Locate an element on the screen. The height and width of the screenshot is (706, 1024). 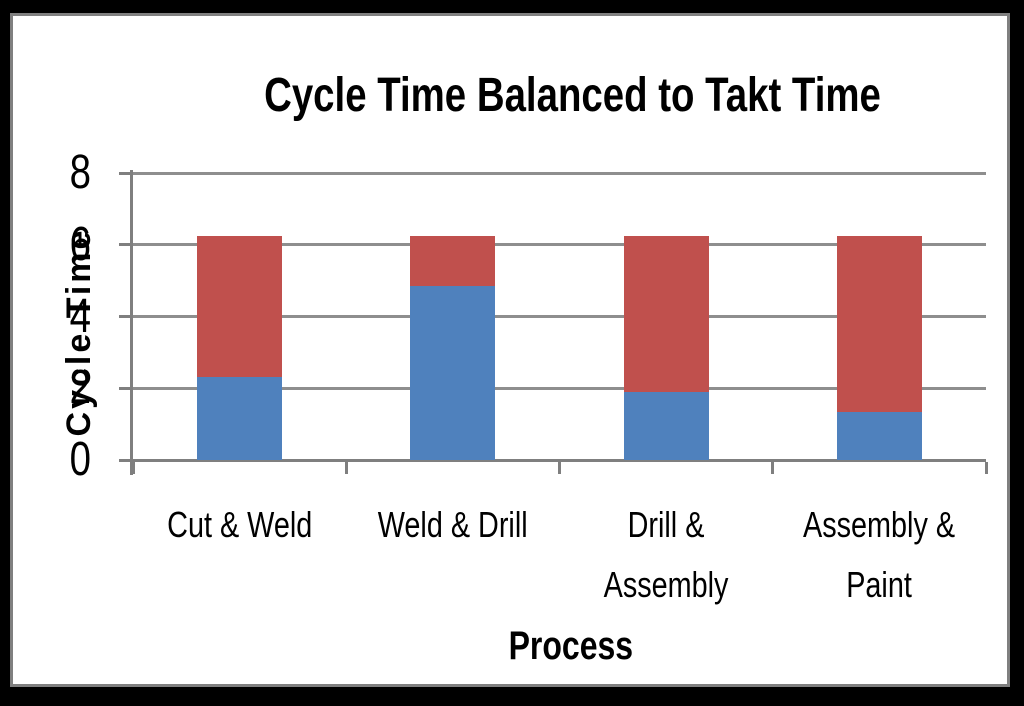
y-tick-label: 2 is located at coordinates (80, 388).